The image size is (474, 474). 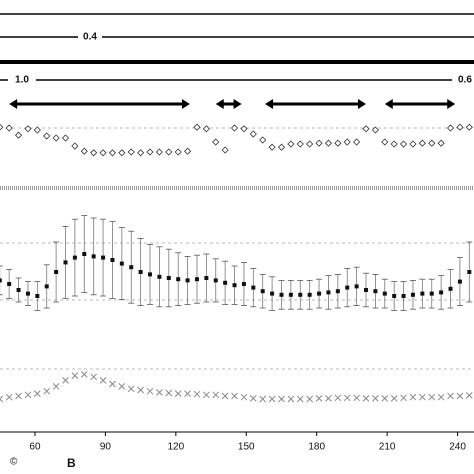 I want to click on x-tick-label: 210, so click(x=387, y=447).